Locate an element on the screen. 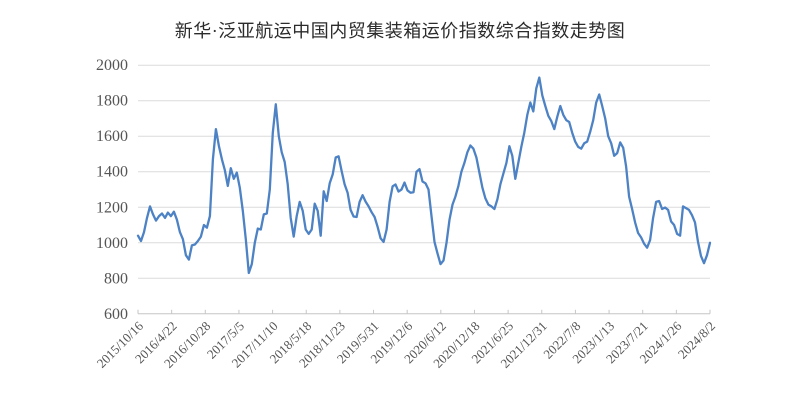  y-tick-label: 1200 is located at coordinates (112, 207).